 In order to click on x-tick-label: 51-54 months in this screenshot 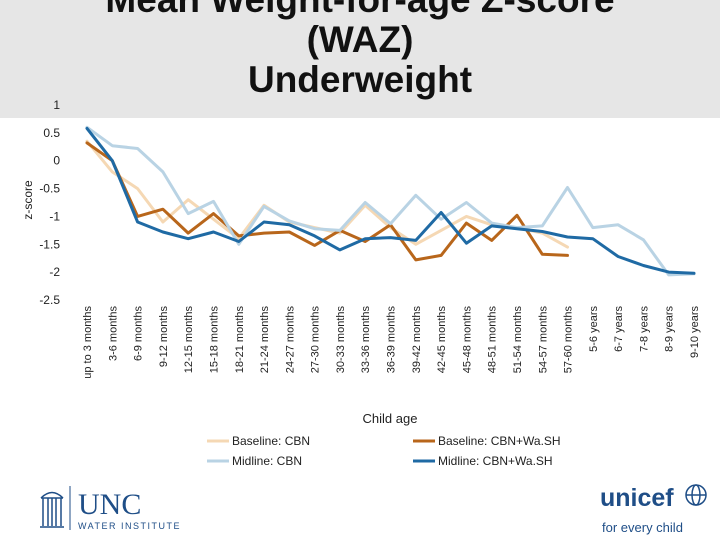, I will do `click(518, 340)`.